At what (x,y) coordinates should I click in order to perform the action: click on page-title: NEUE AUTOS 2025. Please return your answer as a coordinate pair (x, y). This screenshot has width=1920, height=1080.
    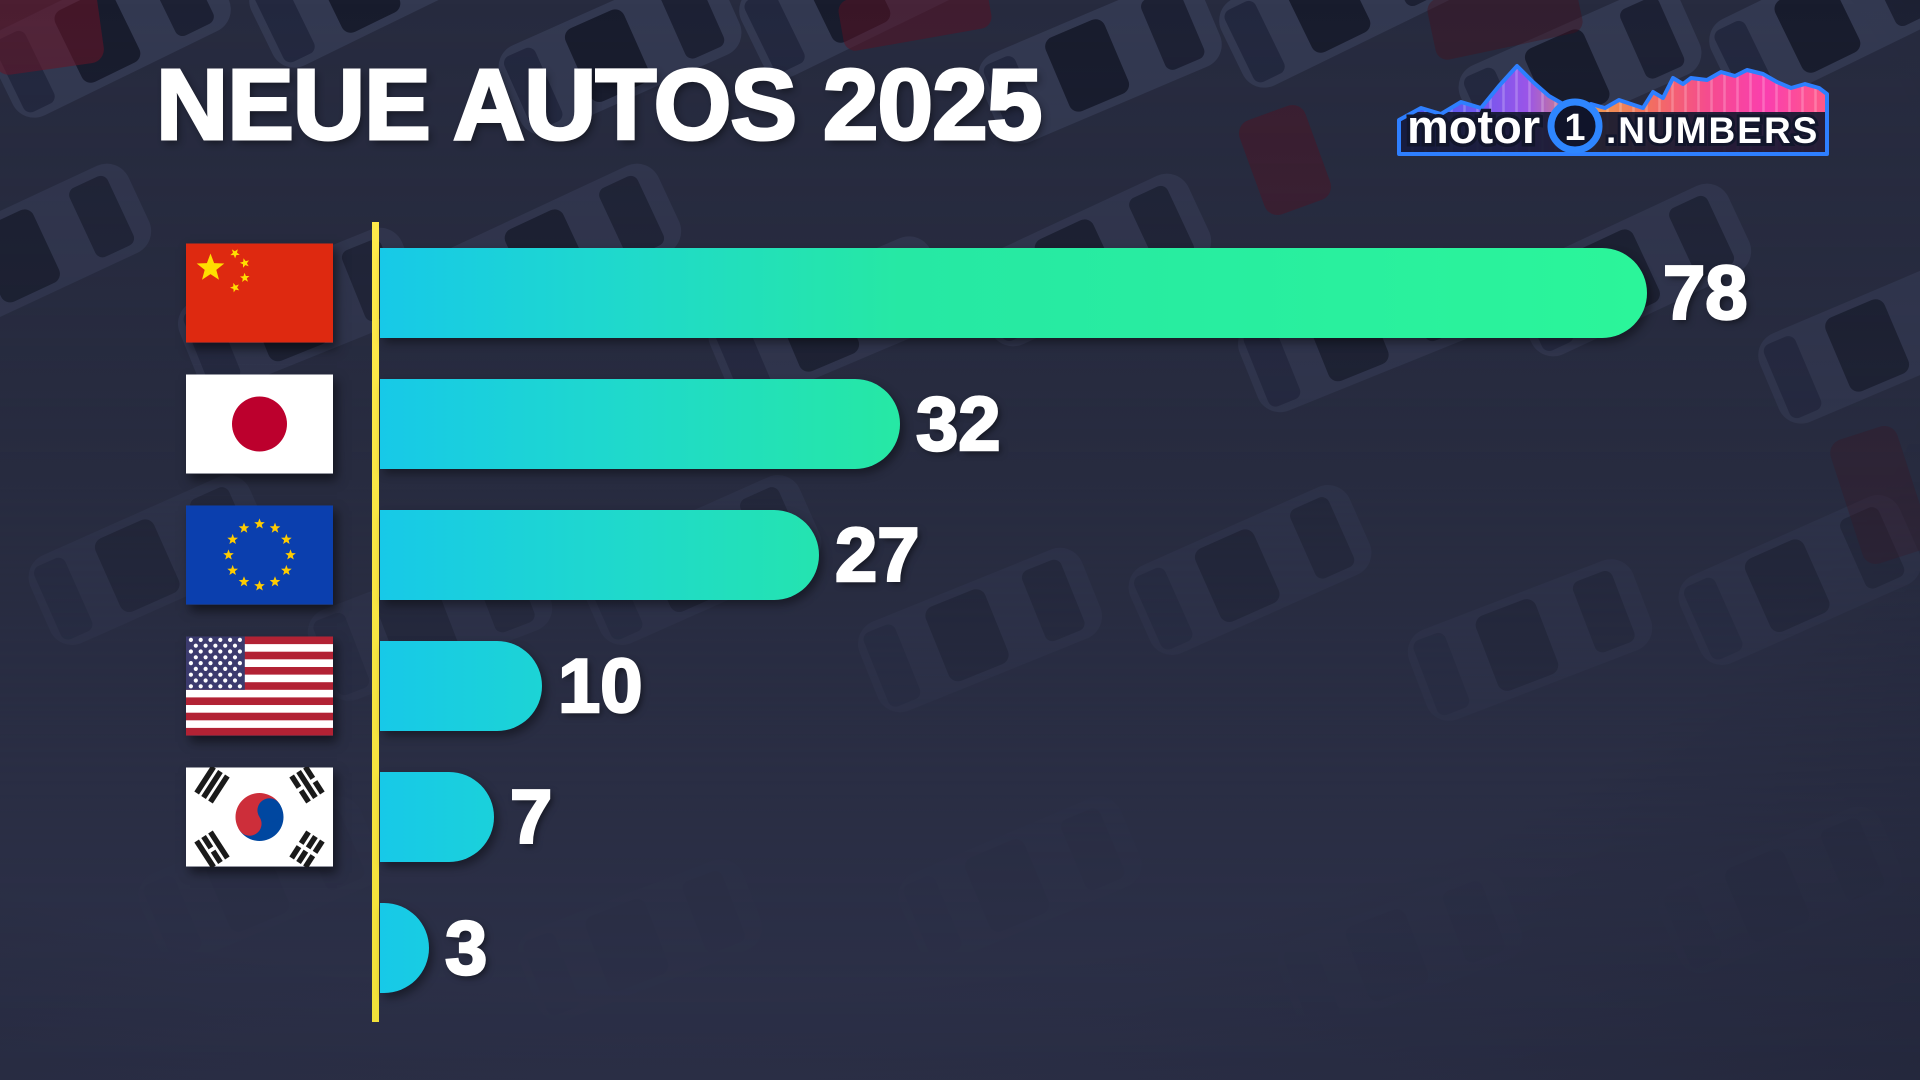
    Looking at the image, I should click on (598, 105).